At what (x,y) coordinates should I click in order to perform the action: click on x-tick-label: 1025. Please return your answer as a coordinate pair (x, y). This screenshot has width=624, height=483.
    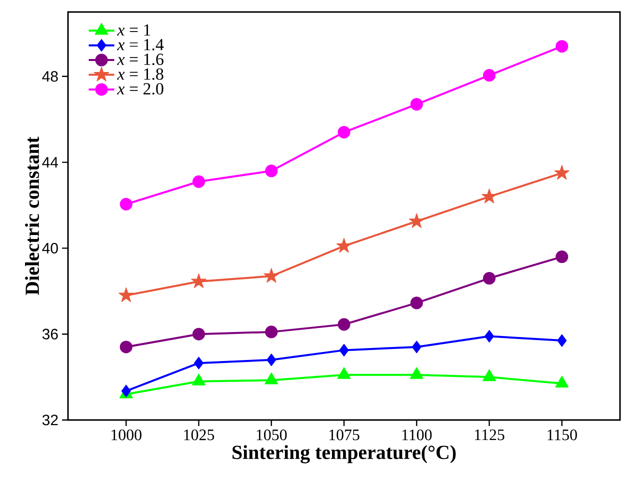
    Looking at the image, I should click on (199, 435).